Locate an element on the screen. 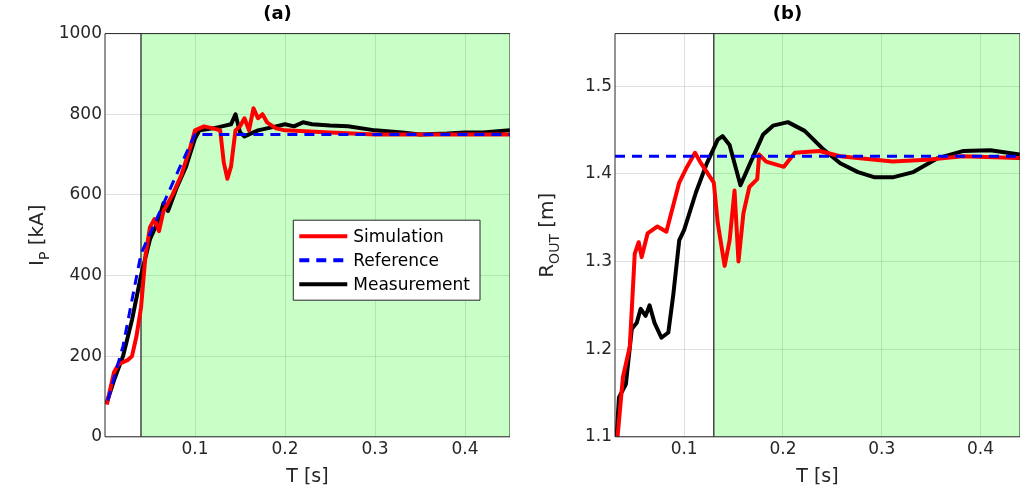 The width and height of the screenshot is (1021, 490). y-tick-label: 1.3 is located at coordinates (598, 259).